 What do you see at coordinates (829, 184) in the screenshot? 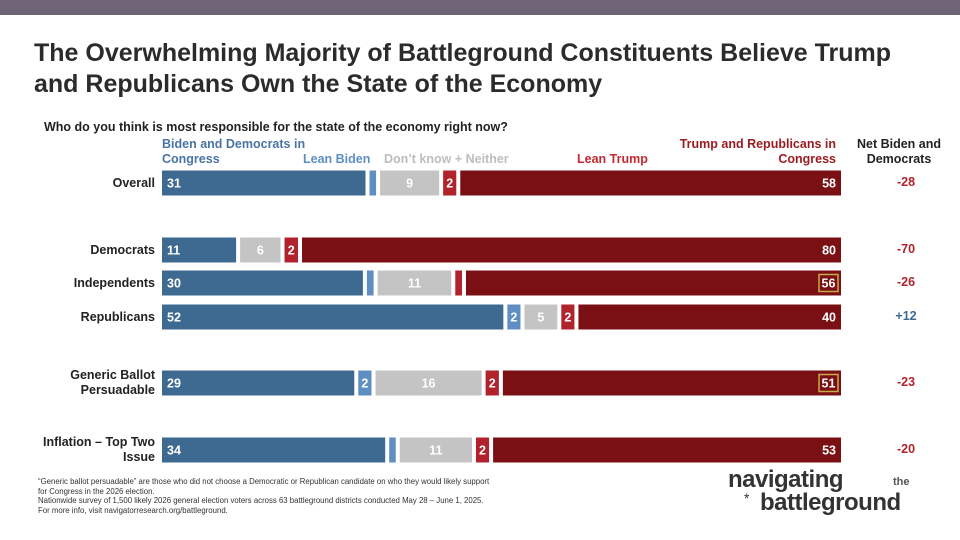
I see `value-label-trump: 58` at bounding box center [829, 184].